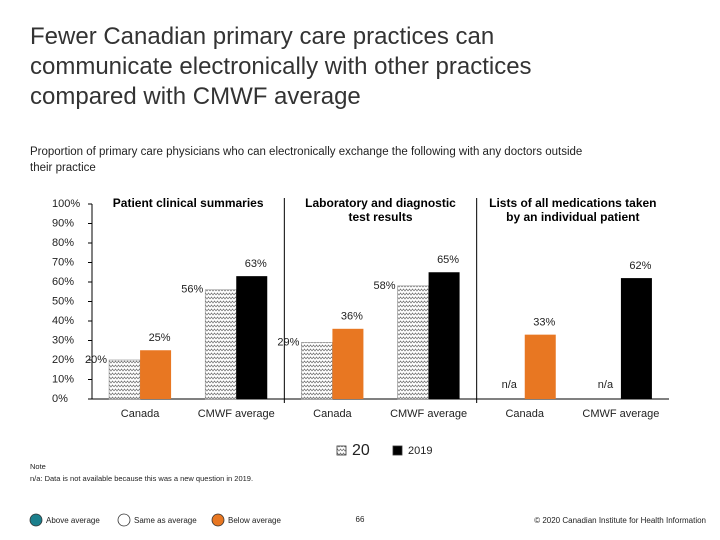  Describe the element at coordinates (73, 520) in the screenshot. I see `footer-legend-label: Above average` at that location.